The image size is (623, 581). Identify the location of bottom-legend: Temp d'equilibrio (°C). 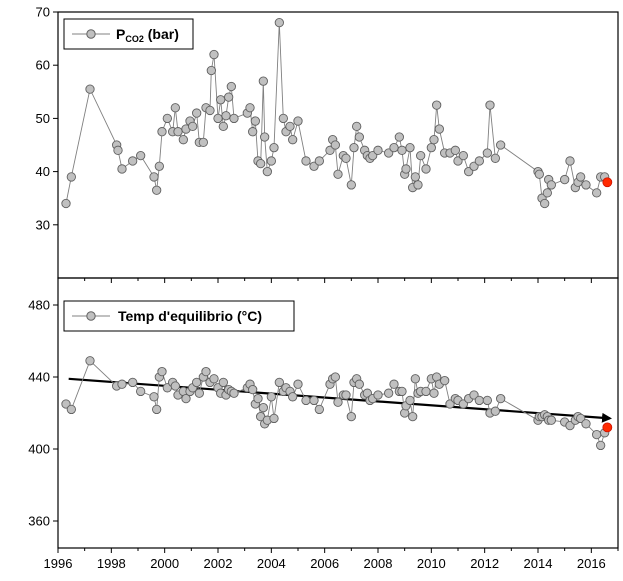
(179, 316).